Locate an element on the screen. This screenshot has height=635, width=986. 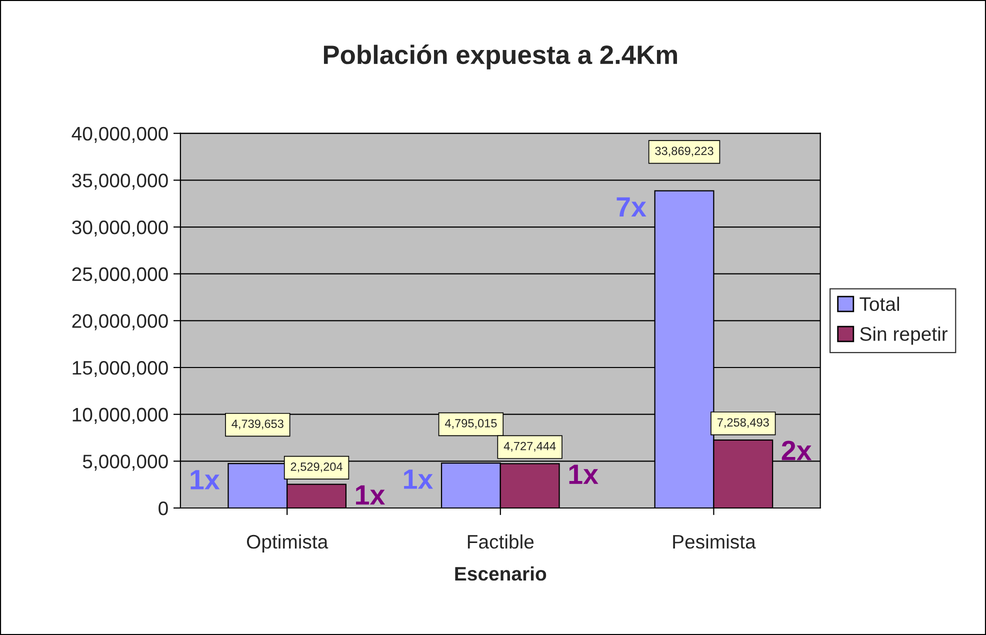
legend-label: Total is located at coordinates (880, 303).